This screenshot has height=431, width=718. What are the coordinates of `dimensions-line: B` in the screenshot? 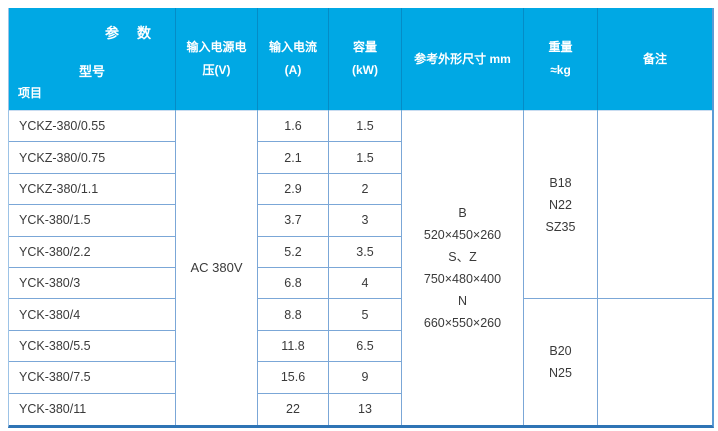 It's located at (462, 212).